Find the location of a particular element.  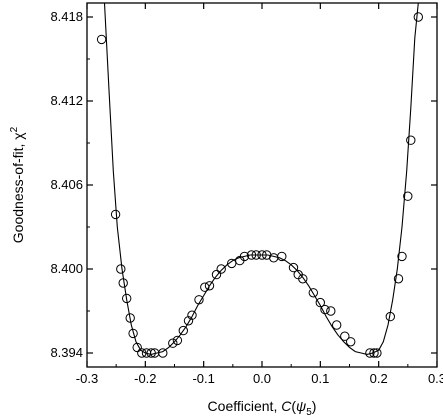

x-axis-label-psi: ψ is located at coordinates (301, 406).